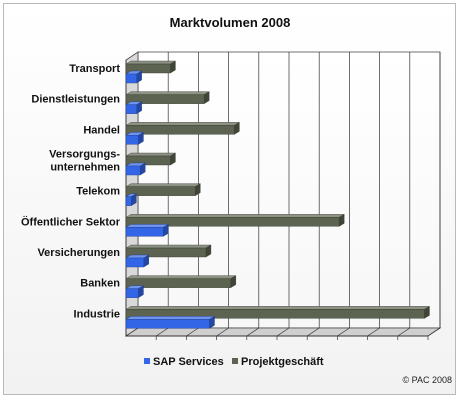 The height and width of the screenshot is (400, 461). What do you see at coordinates (75, 100) in the screenshot?
I see `category-label: Dienstleistungen` at bounding box center [75, 100].